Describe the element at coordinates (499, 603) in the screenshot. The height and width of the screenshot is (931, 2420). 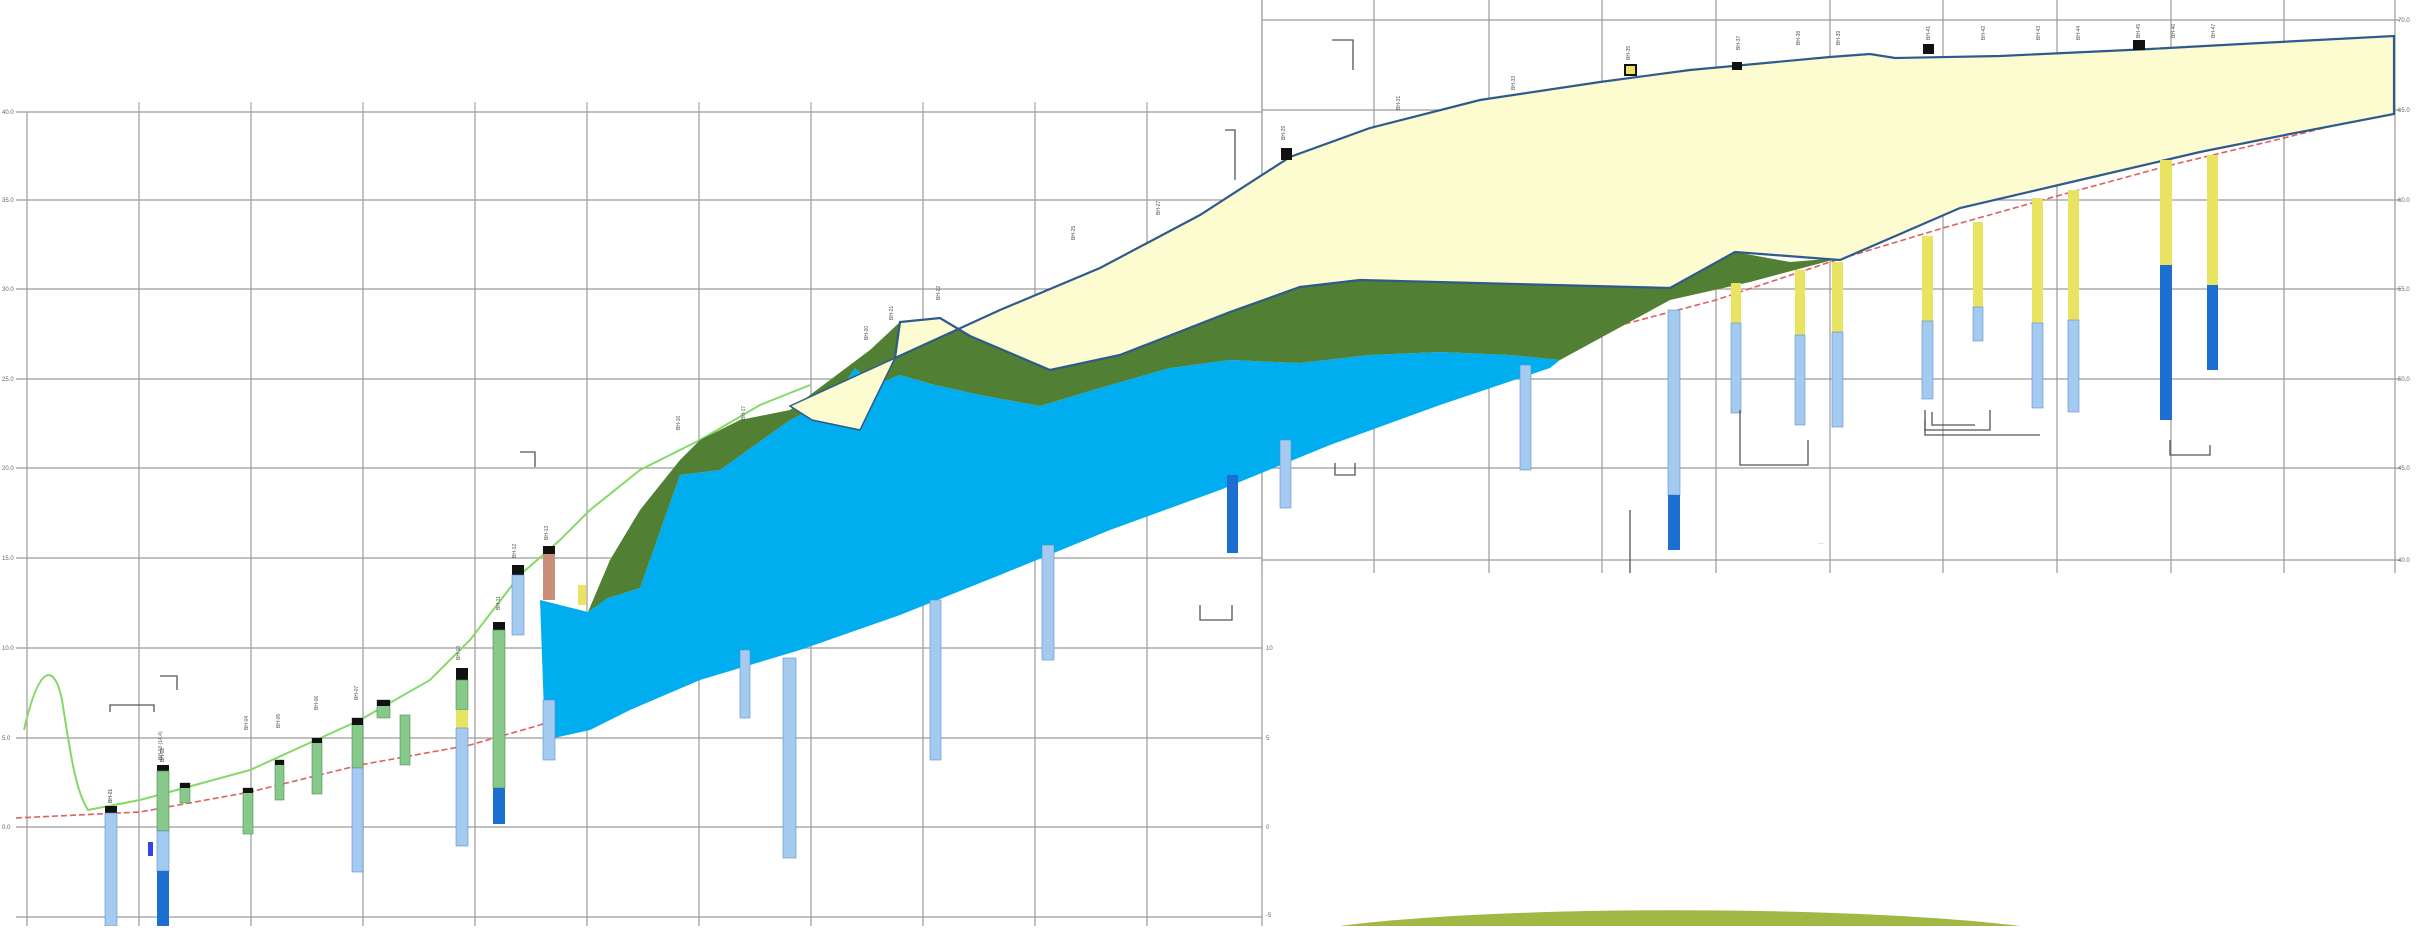
I see `svg-text: BH-11` at that location.